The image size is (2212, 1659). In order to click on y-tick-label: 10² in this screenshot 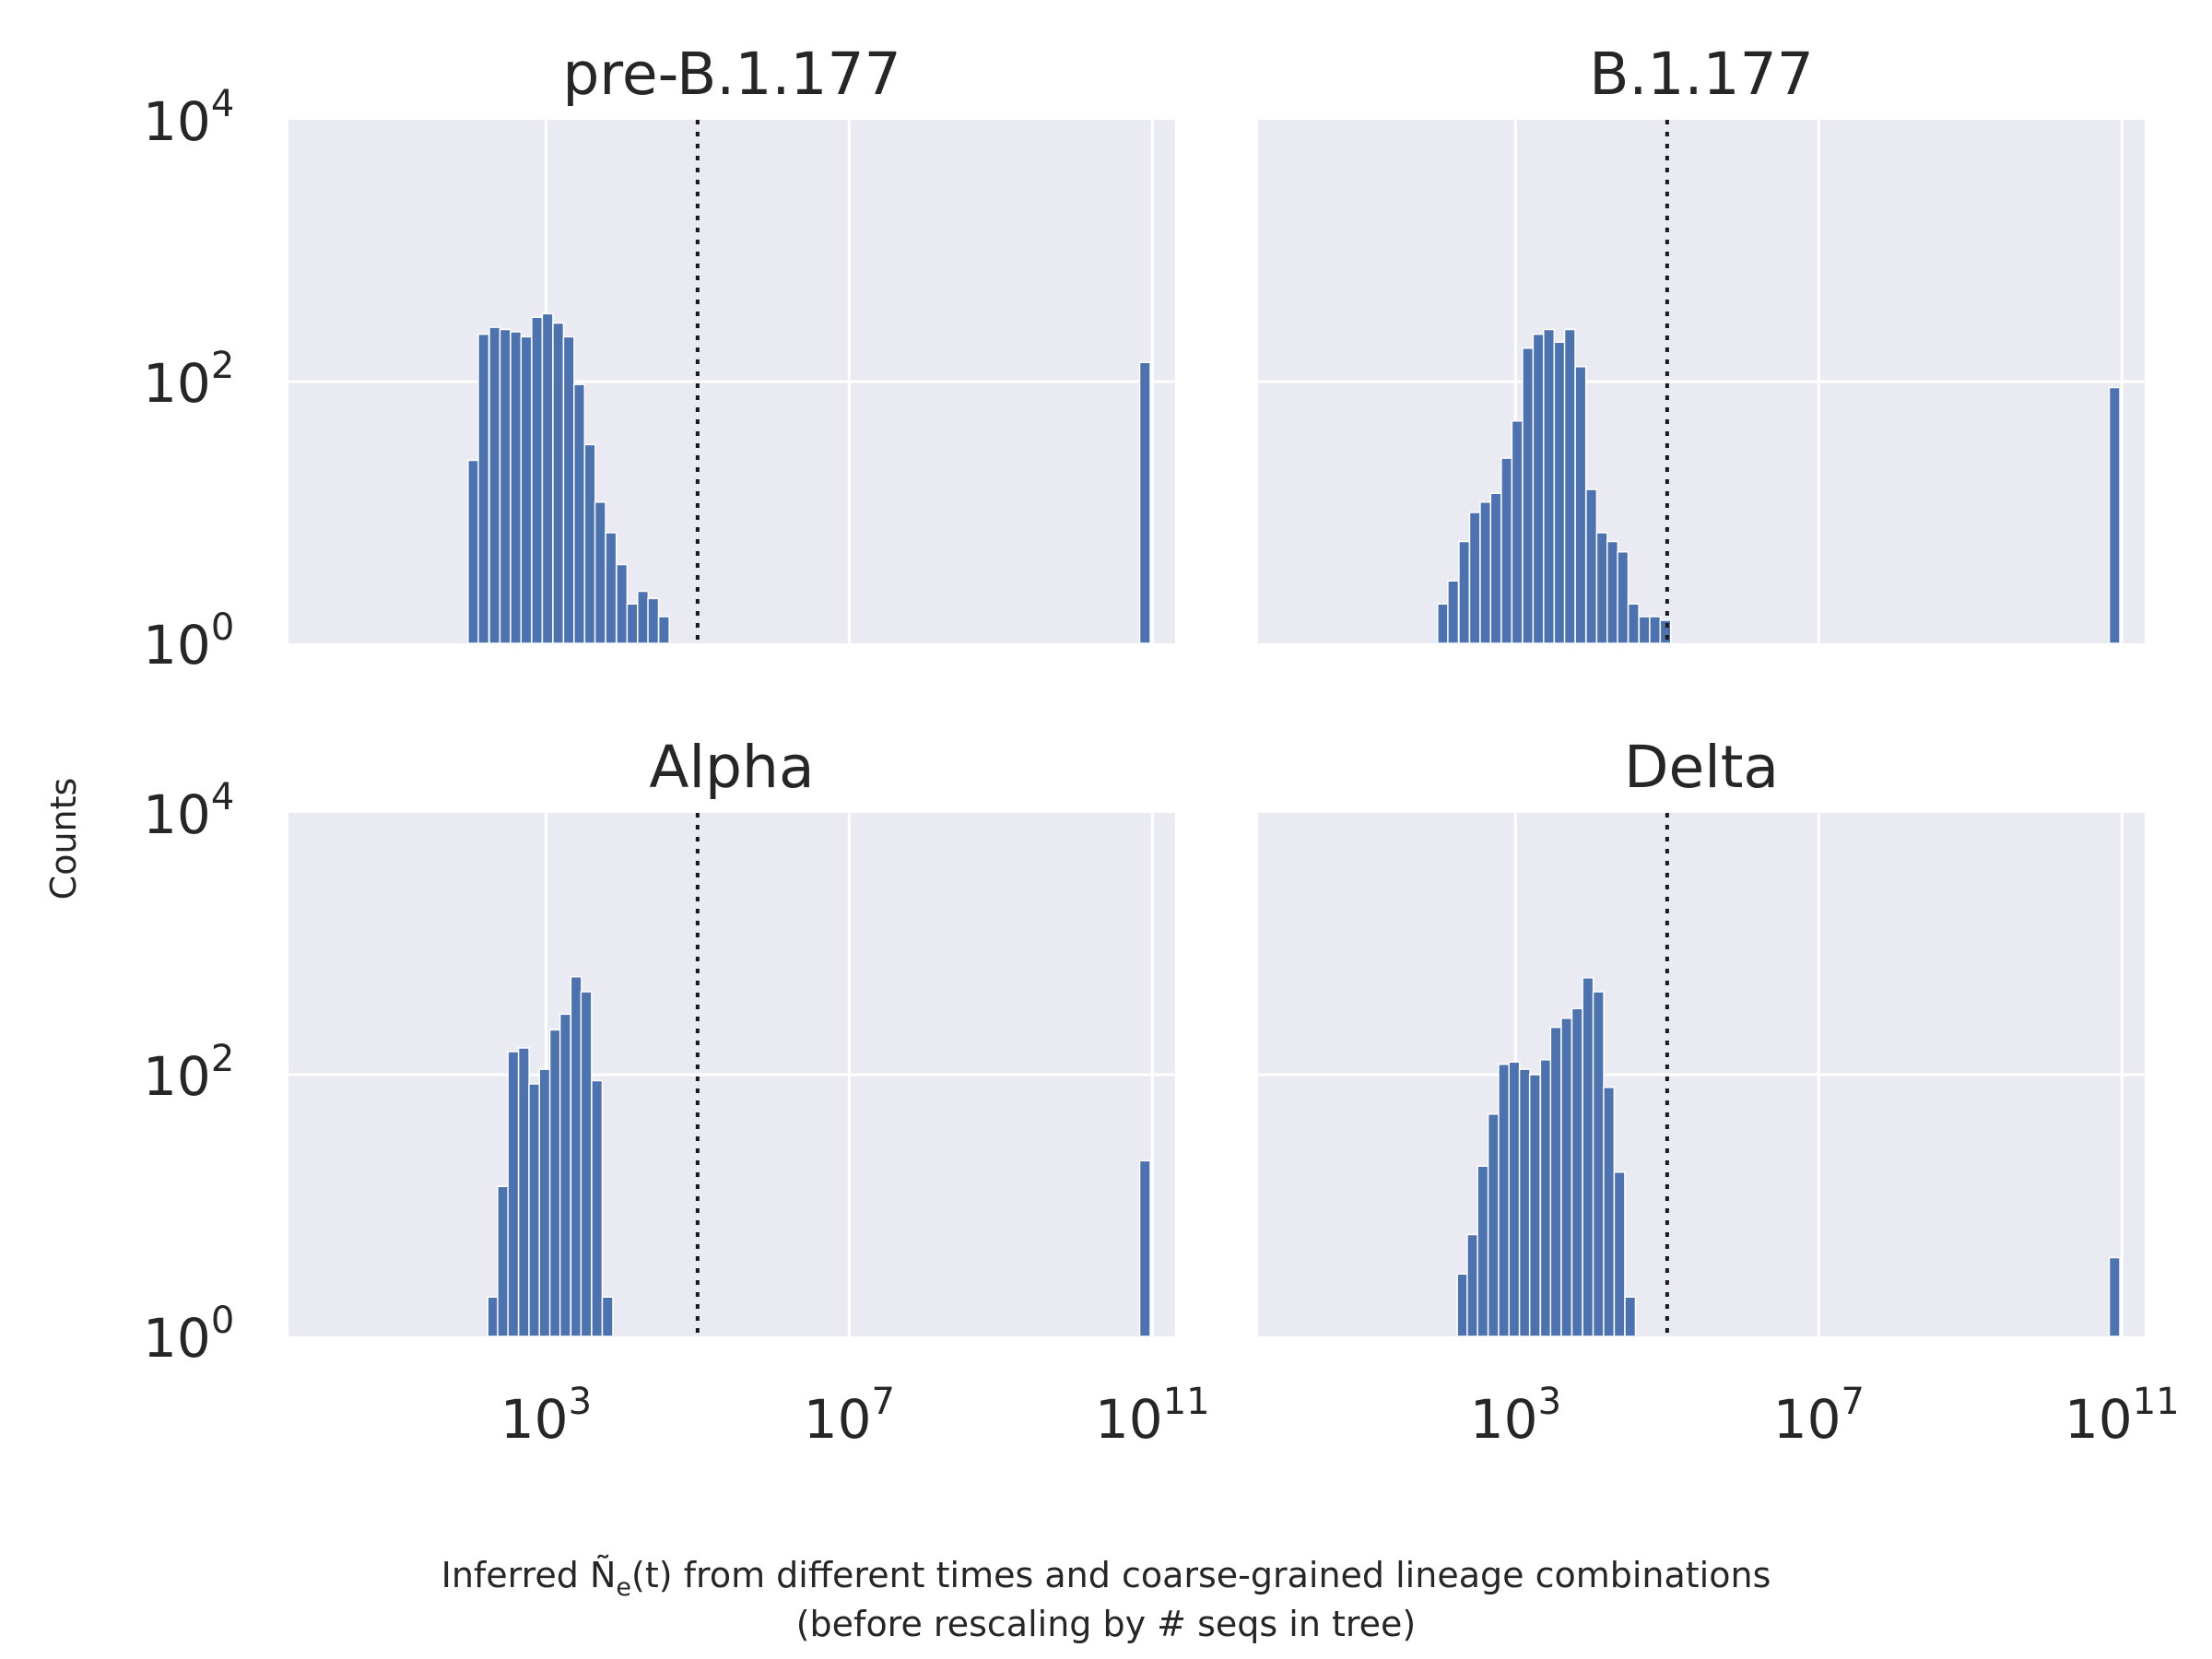, I will do `click(188, 1073)`.